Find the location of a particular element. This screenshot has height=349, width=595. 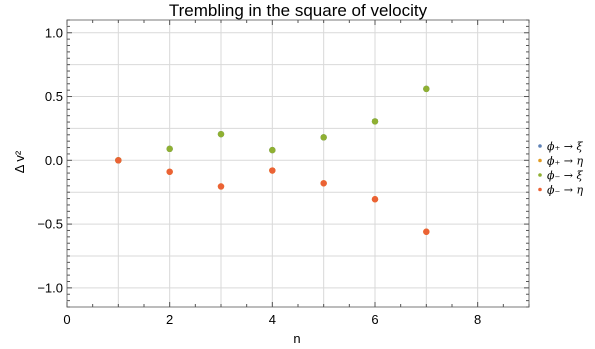

legend: ϕ₊ → ξ ϕ₊ → ηϕ₋ → ξ ϕ₋ → η is located at coordinates (561, 168).